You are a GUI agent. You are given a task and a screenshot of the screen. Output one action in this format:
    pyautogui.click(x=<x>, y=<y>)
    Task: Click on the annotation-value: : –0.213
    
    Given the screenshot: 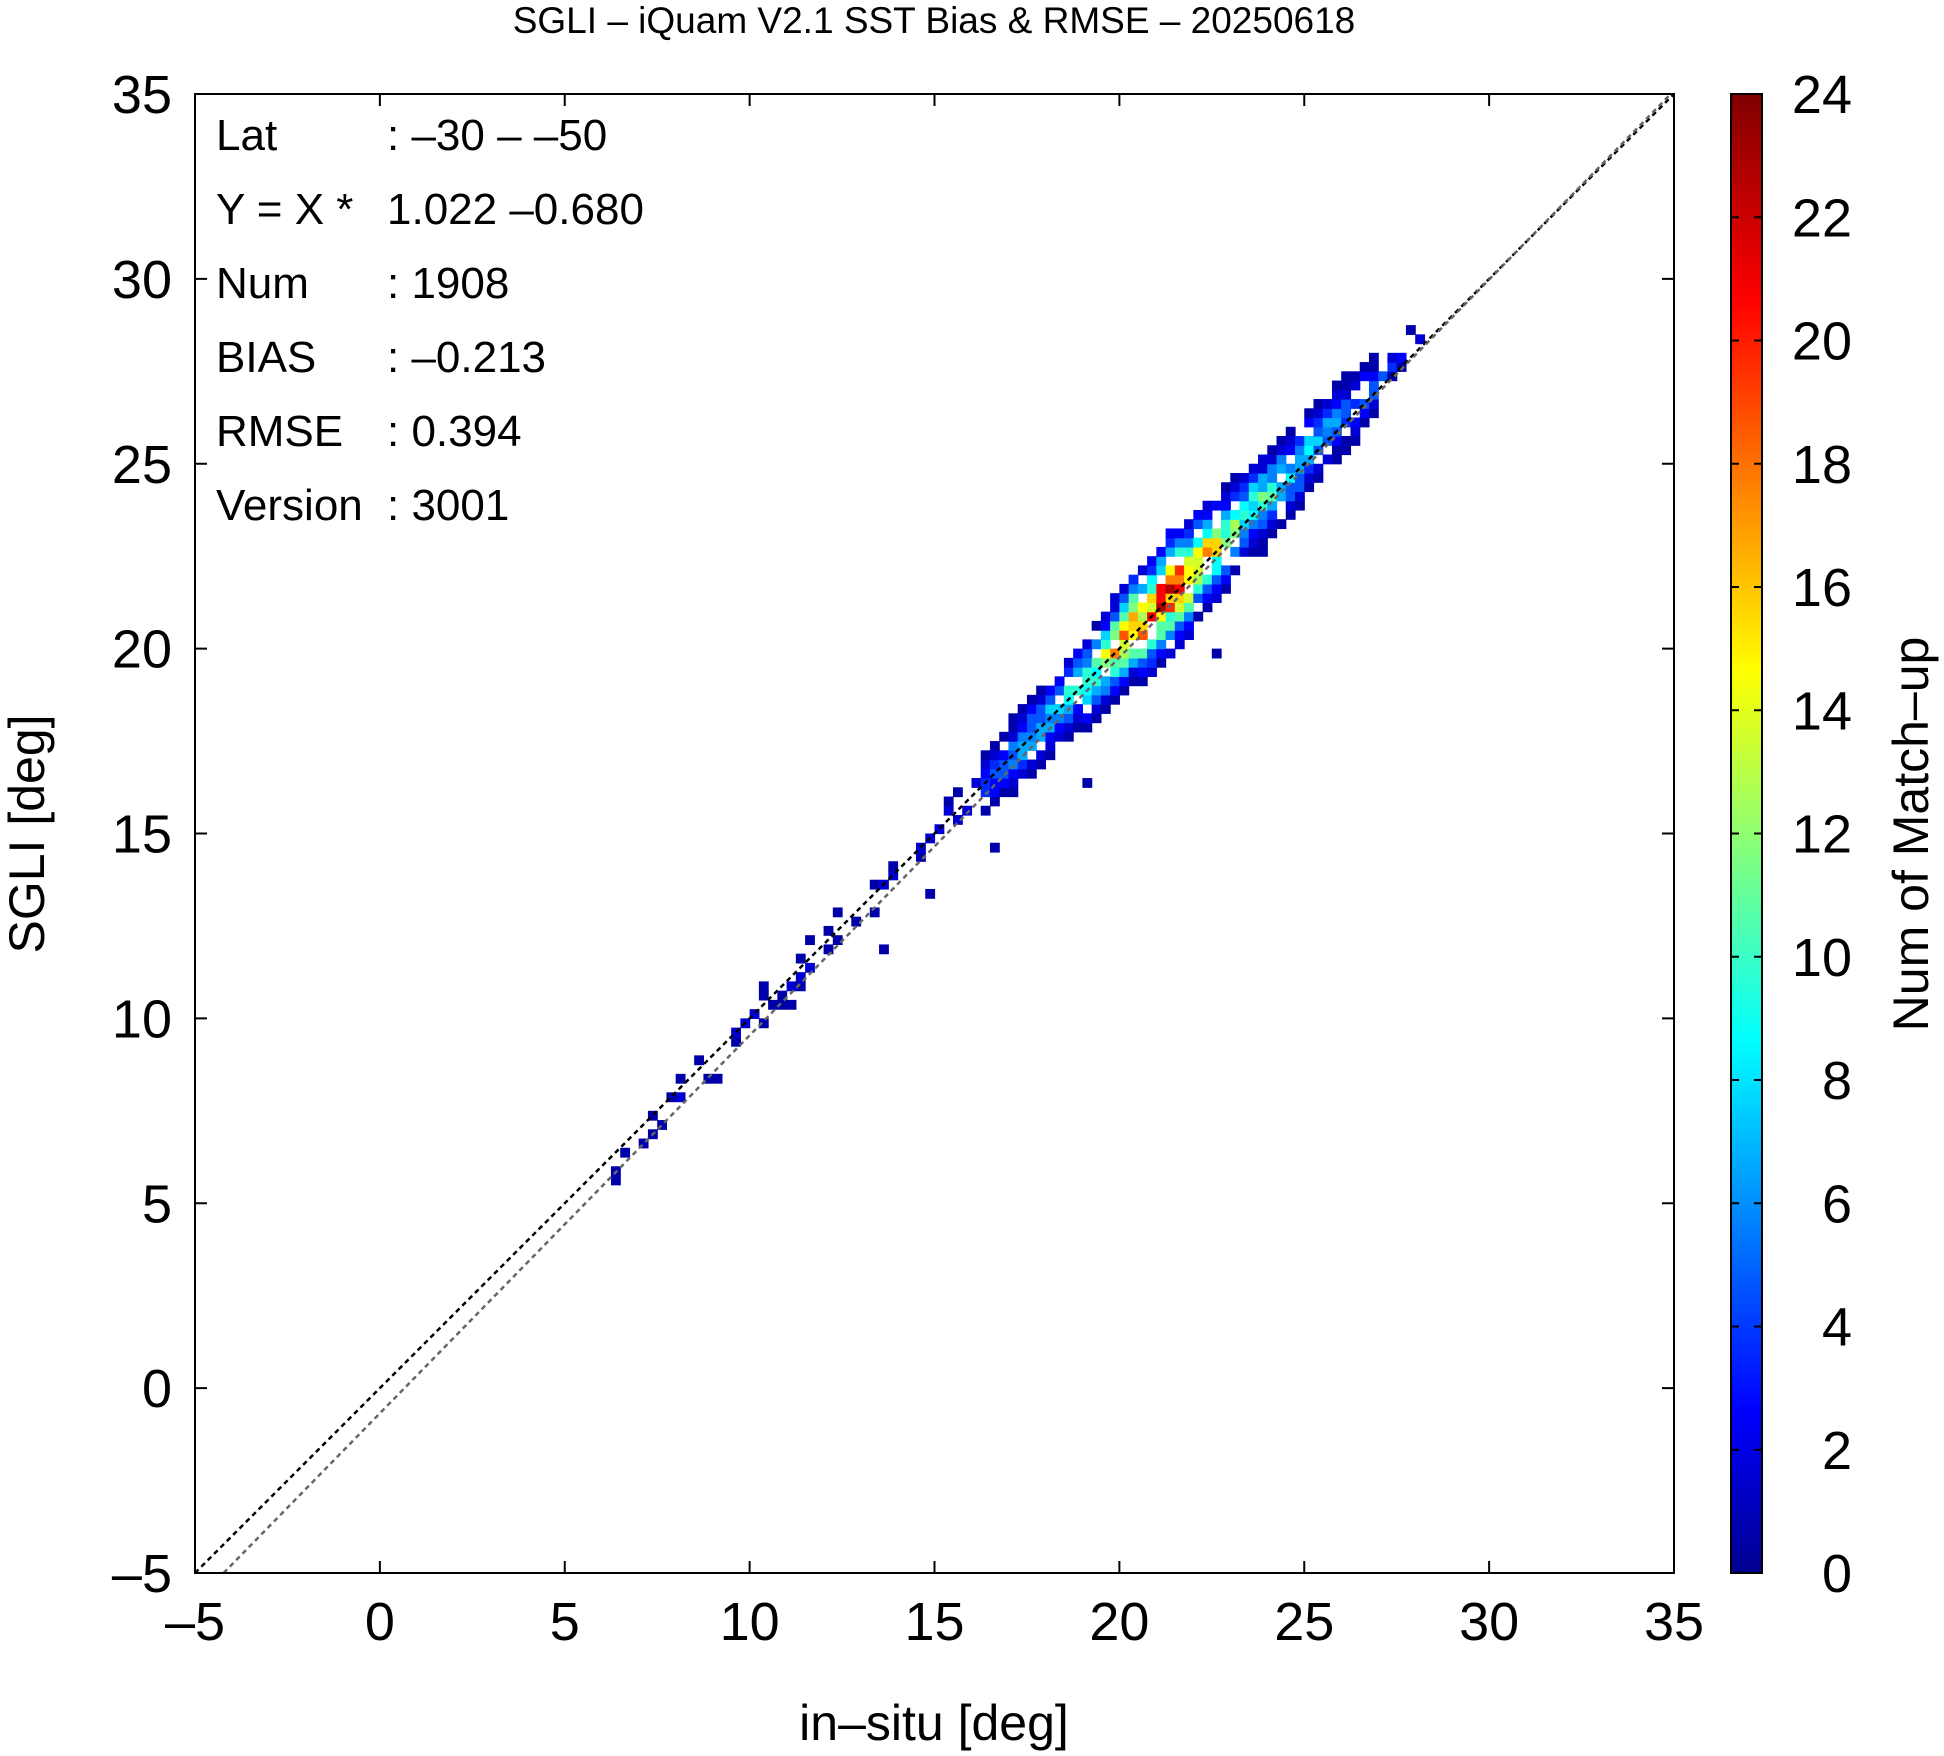 What is the action you would take?
    pyautogui.click(x=466, y=357)
    